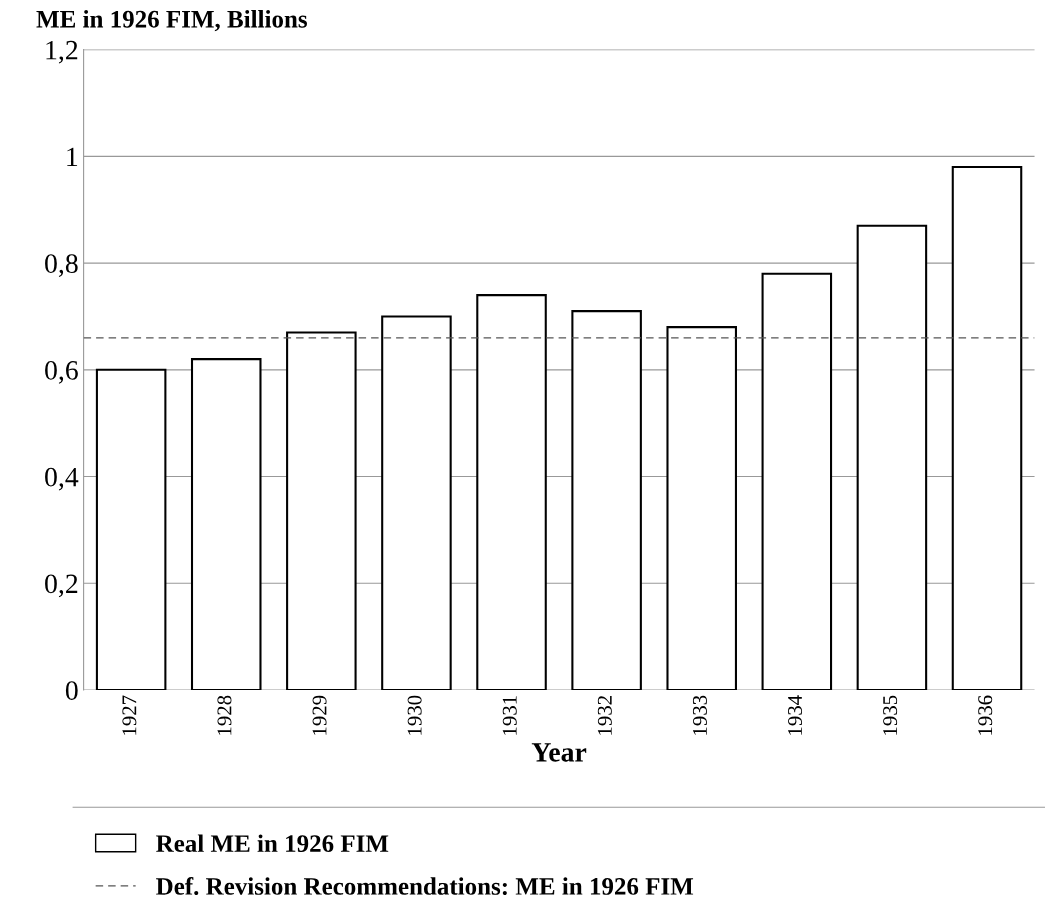 The image size is (1045, 902). Describe the element at coordinates (71, 690) in the screenshot. I see `y-tick-label: 0` at that location.